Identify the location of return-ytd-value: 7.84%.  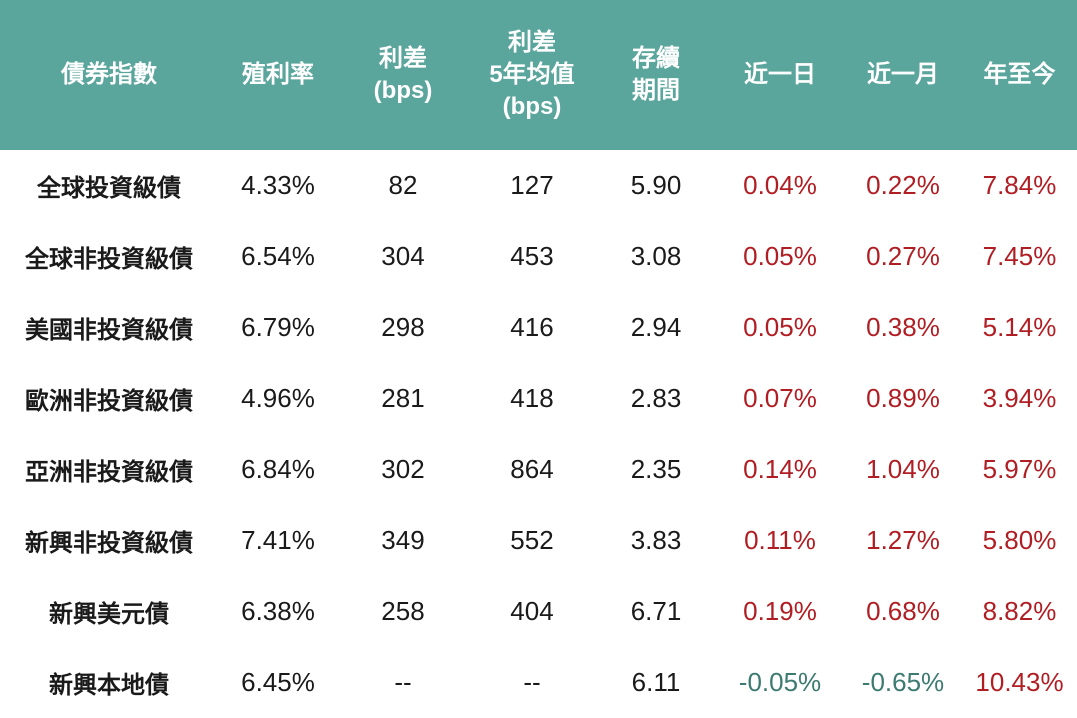
(1019, 185).